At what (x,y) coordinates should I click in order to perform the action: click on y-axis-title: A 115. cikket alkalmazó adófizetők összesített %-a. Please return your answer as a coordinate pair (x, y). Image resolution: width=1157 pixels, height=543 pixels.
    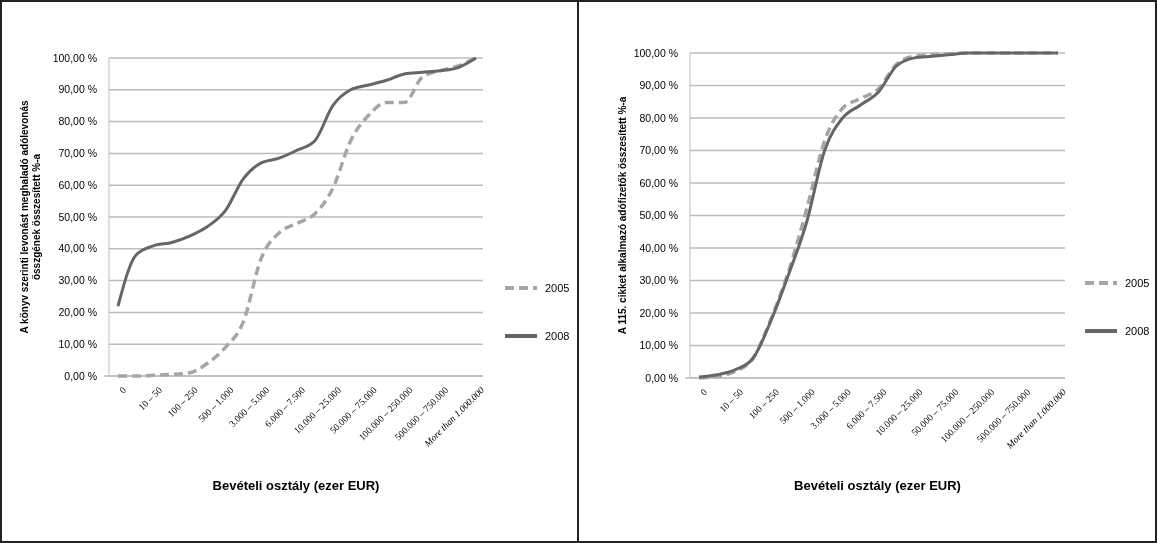
    Looking at the image, I should click on (622, 215).